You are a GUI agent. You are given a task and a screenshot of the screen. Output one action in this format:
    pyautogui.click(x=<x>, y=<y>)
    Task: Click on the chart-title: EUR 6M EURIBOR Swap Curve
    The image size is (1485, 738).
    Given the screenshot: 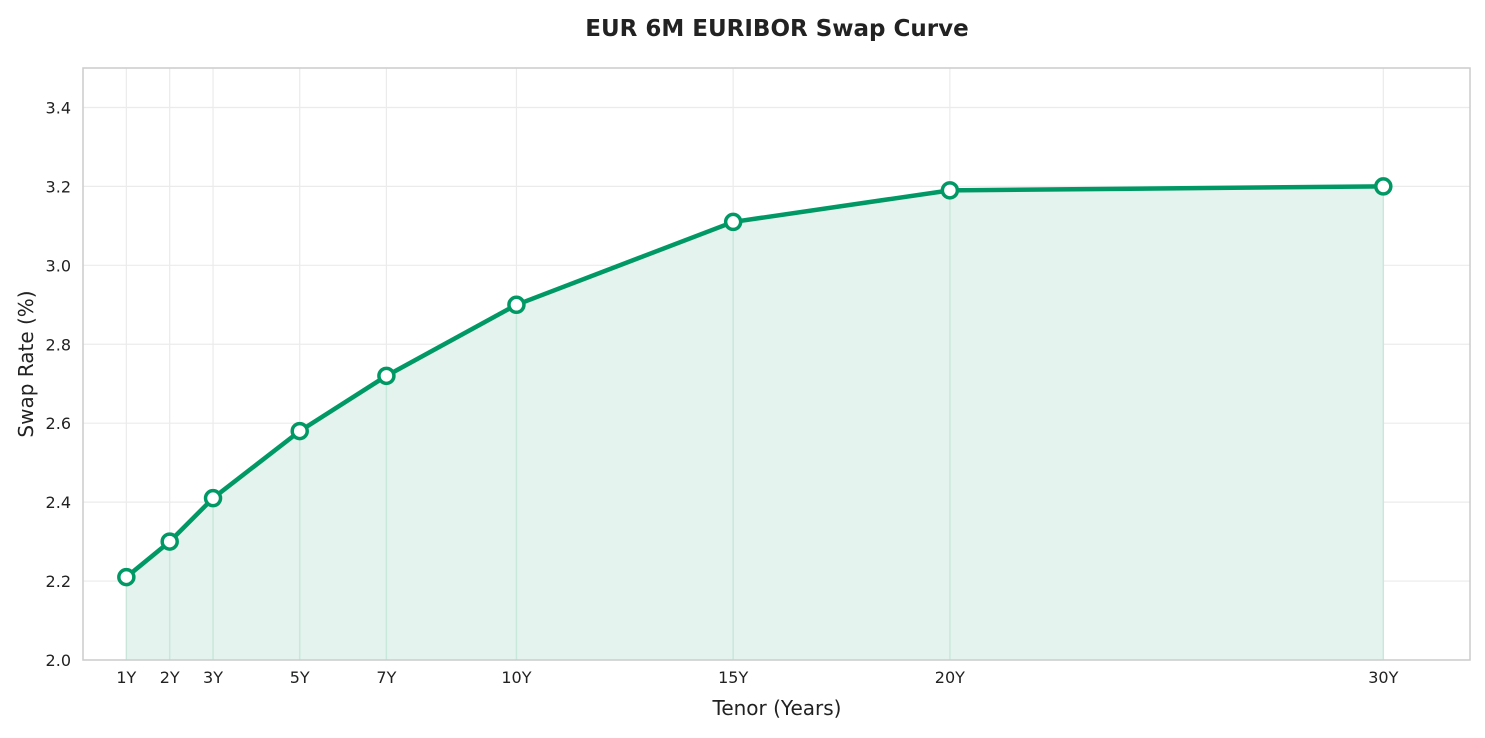 What is the action you would take?
    pyautogui.click(x=776, y=29)
    